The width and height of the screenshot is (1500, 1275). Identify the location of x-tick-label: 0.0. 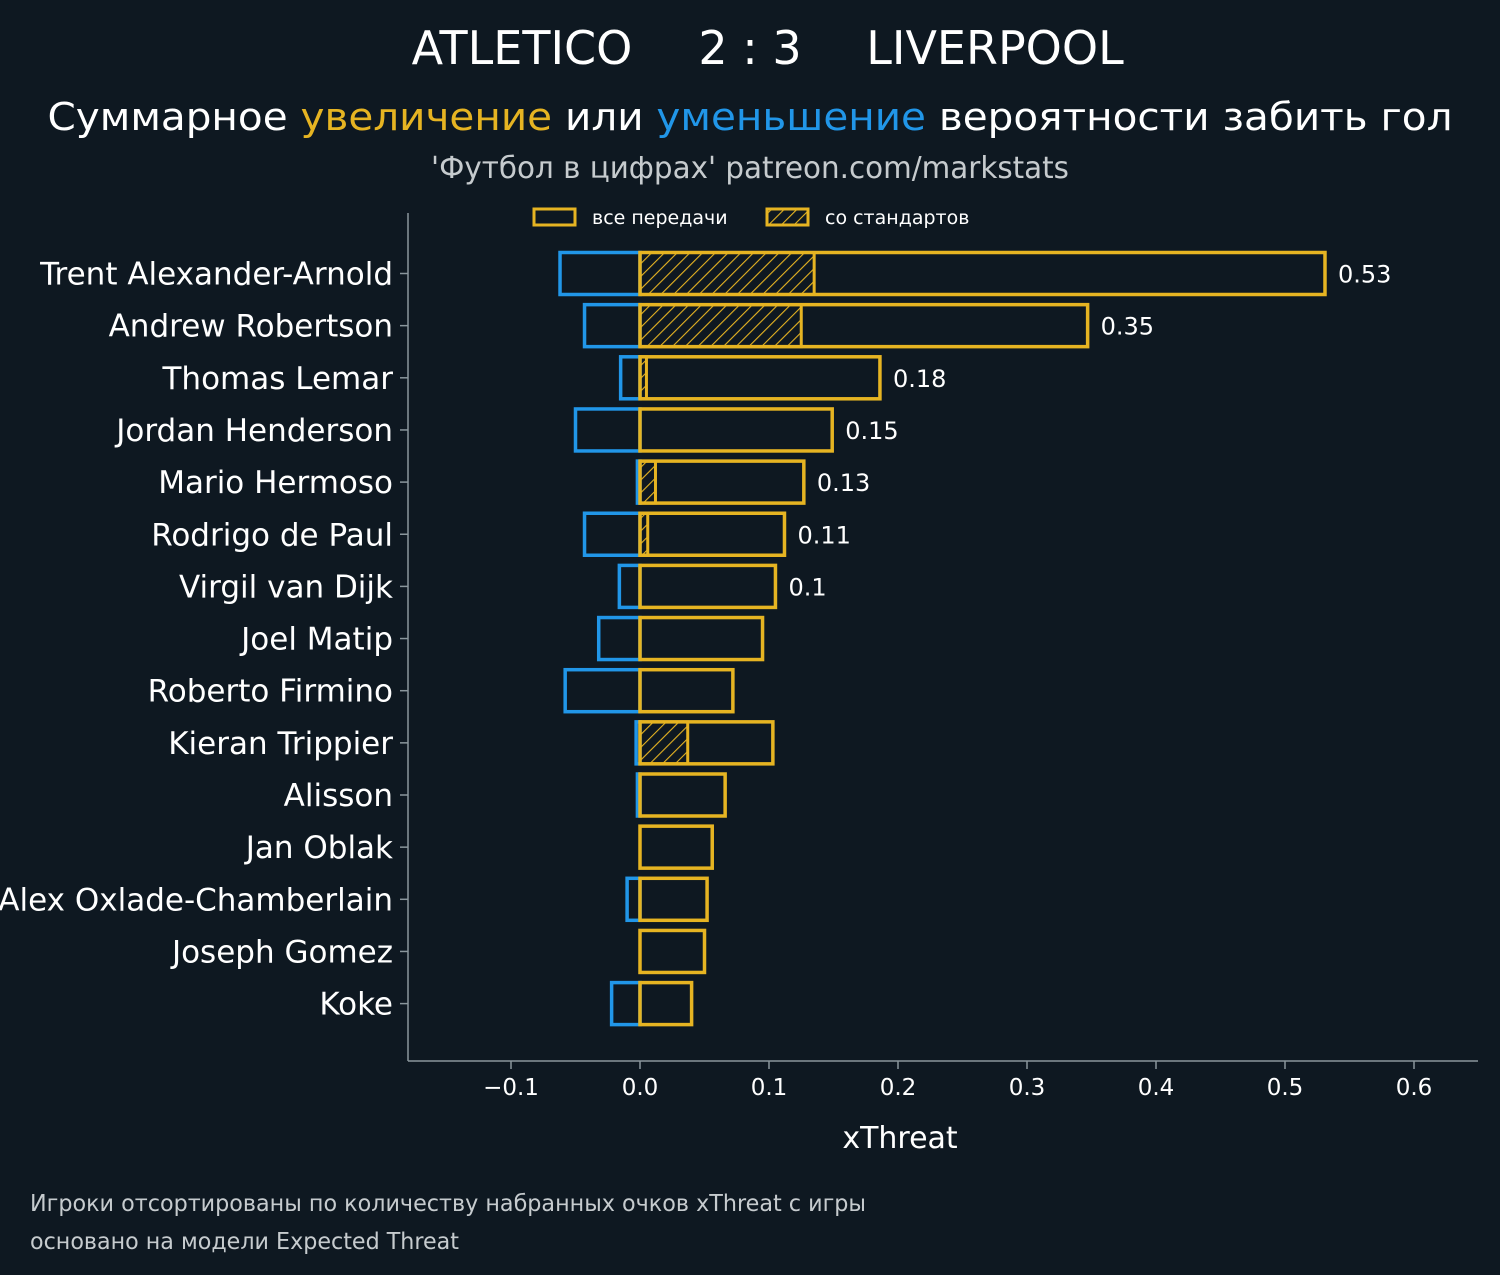
(640, 1088).